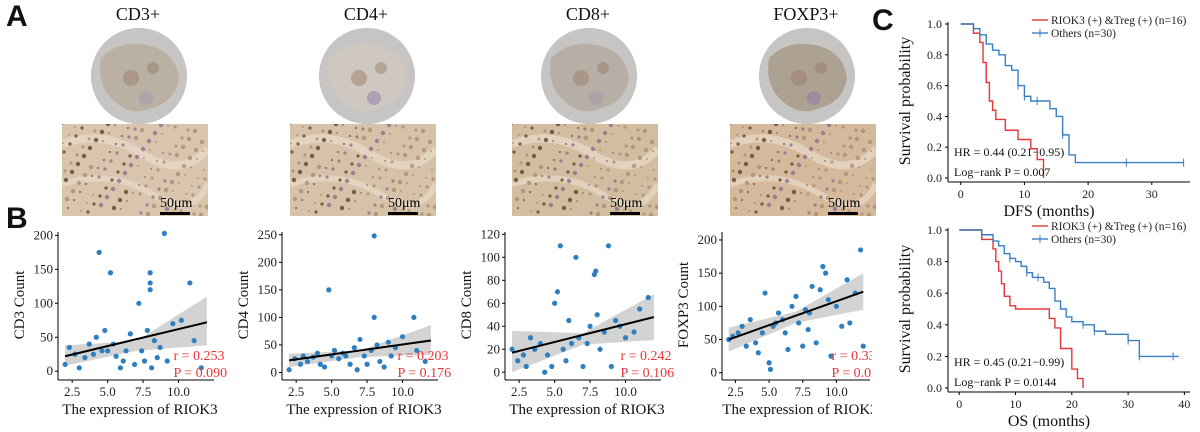 This screenshot has height=432, width=1200. I want to click on stat-annotation: Log−rank P = 0.007, so click(1002, 172).